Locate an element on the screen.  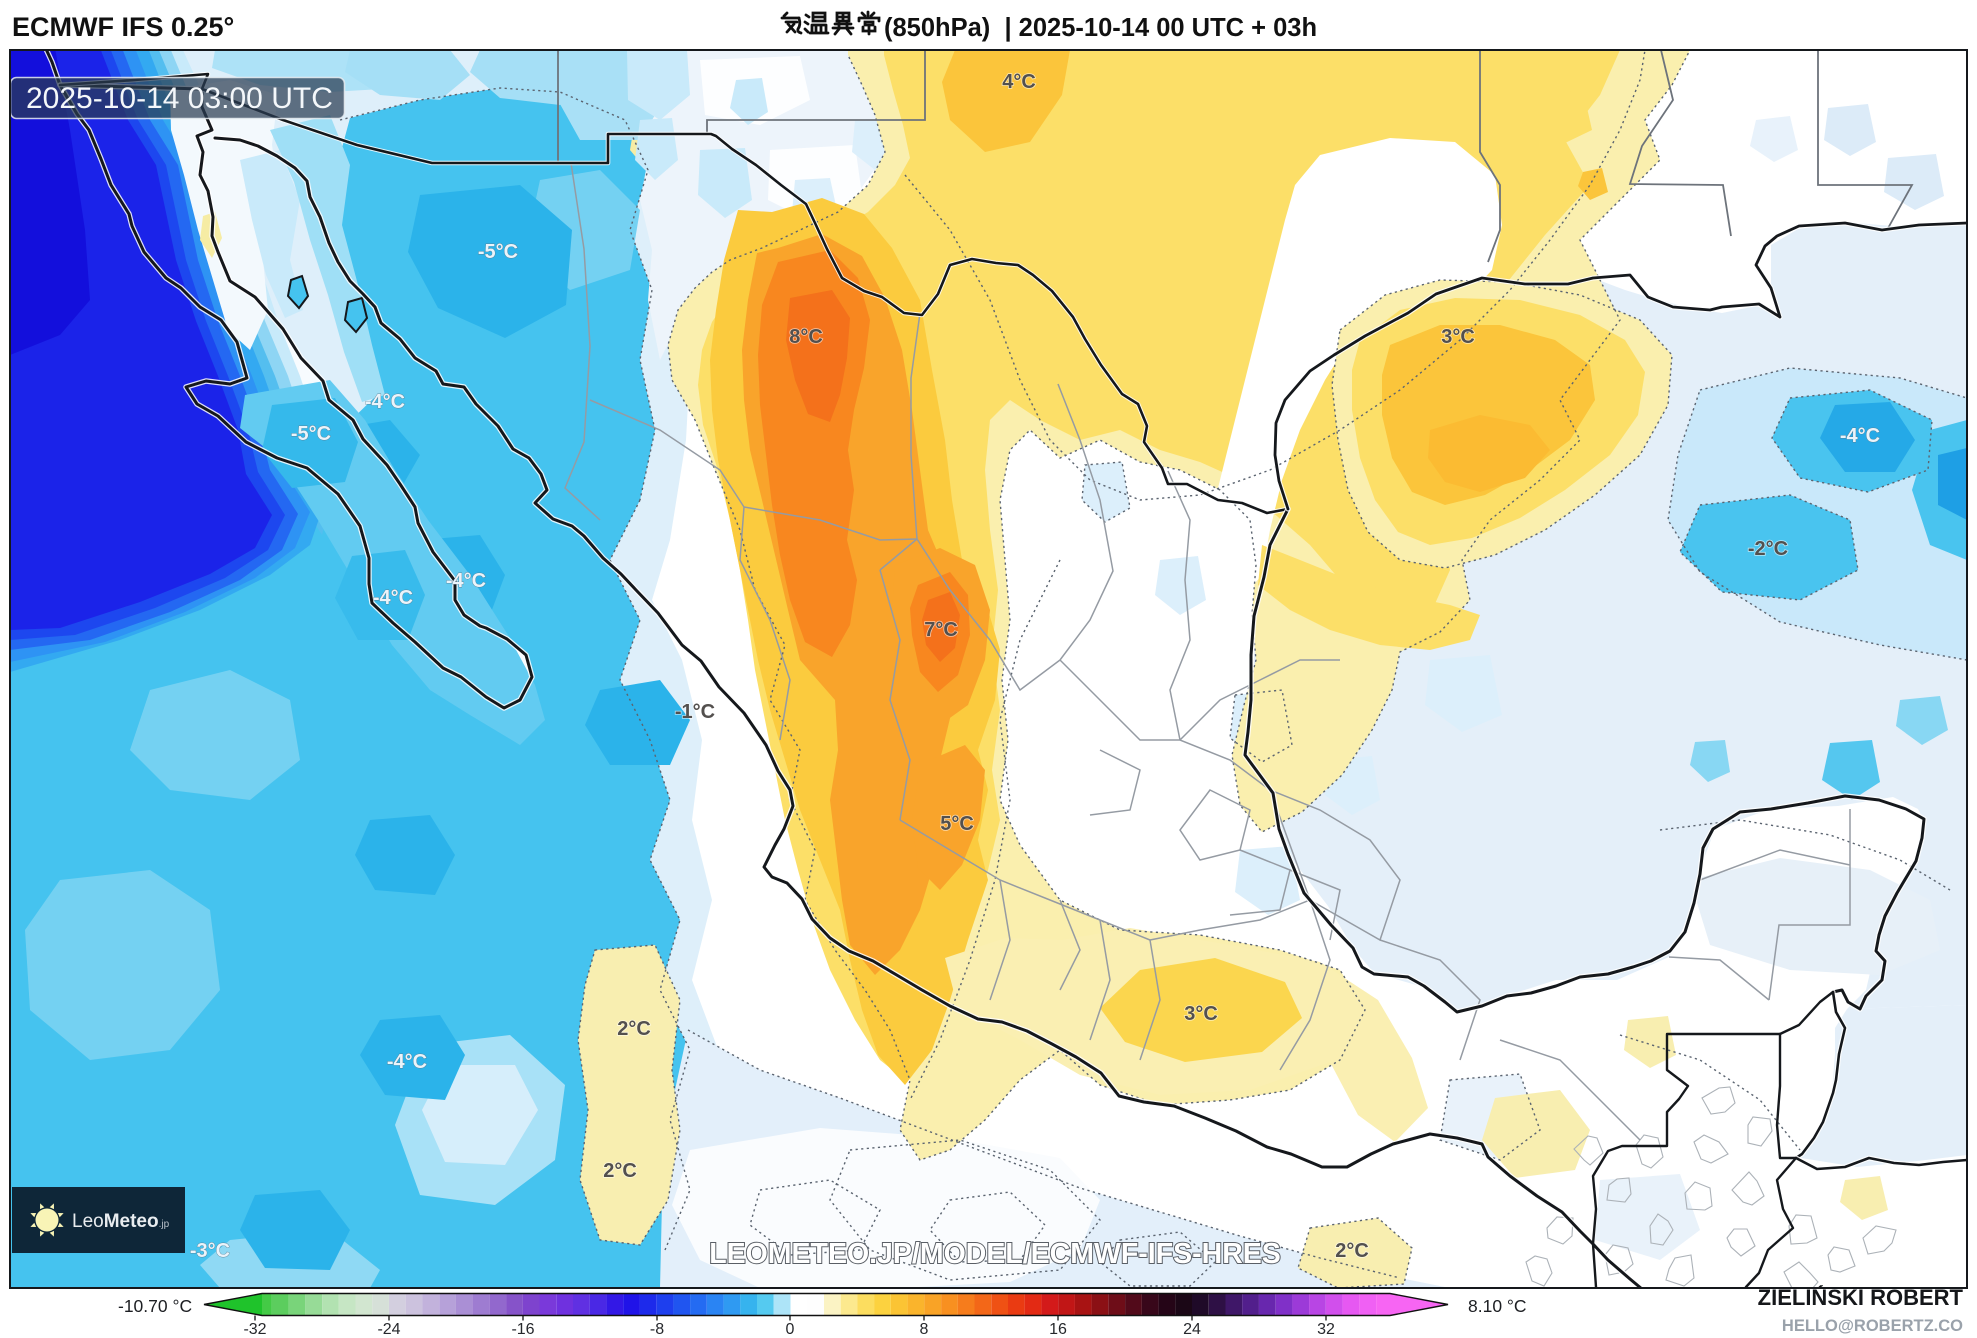
svg-text: 8 is located at coordinates (924, 1329).